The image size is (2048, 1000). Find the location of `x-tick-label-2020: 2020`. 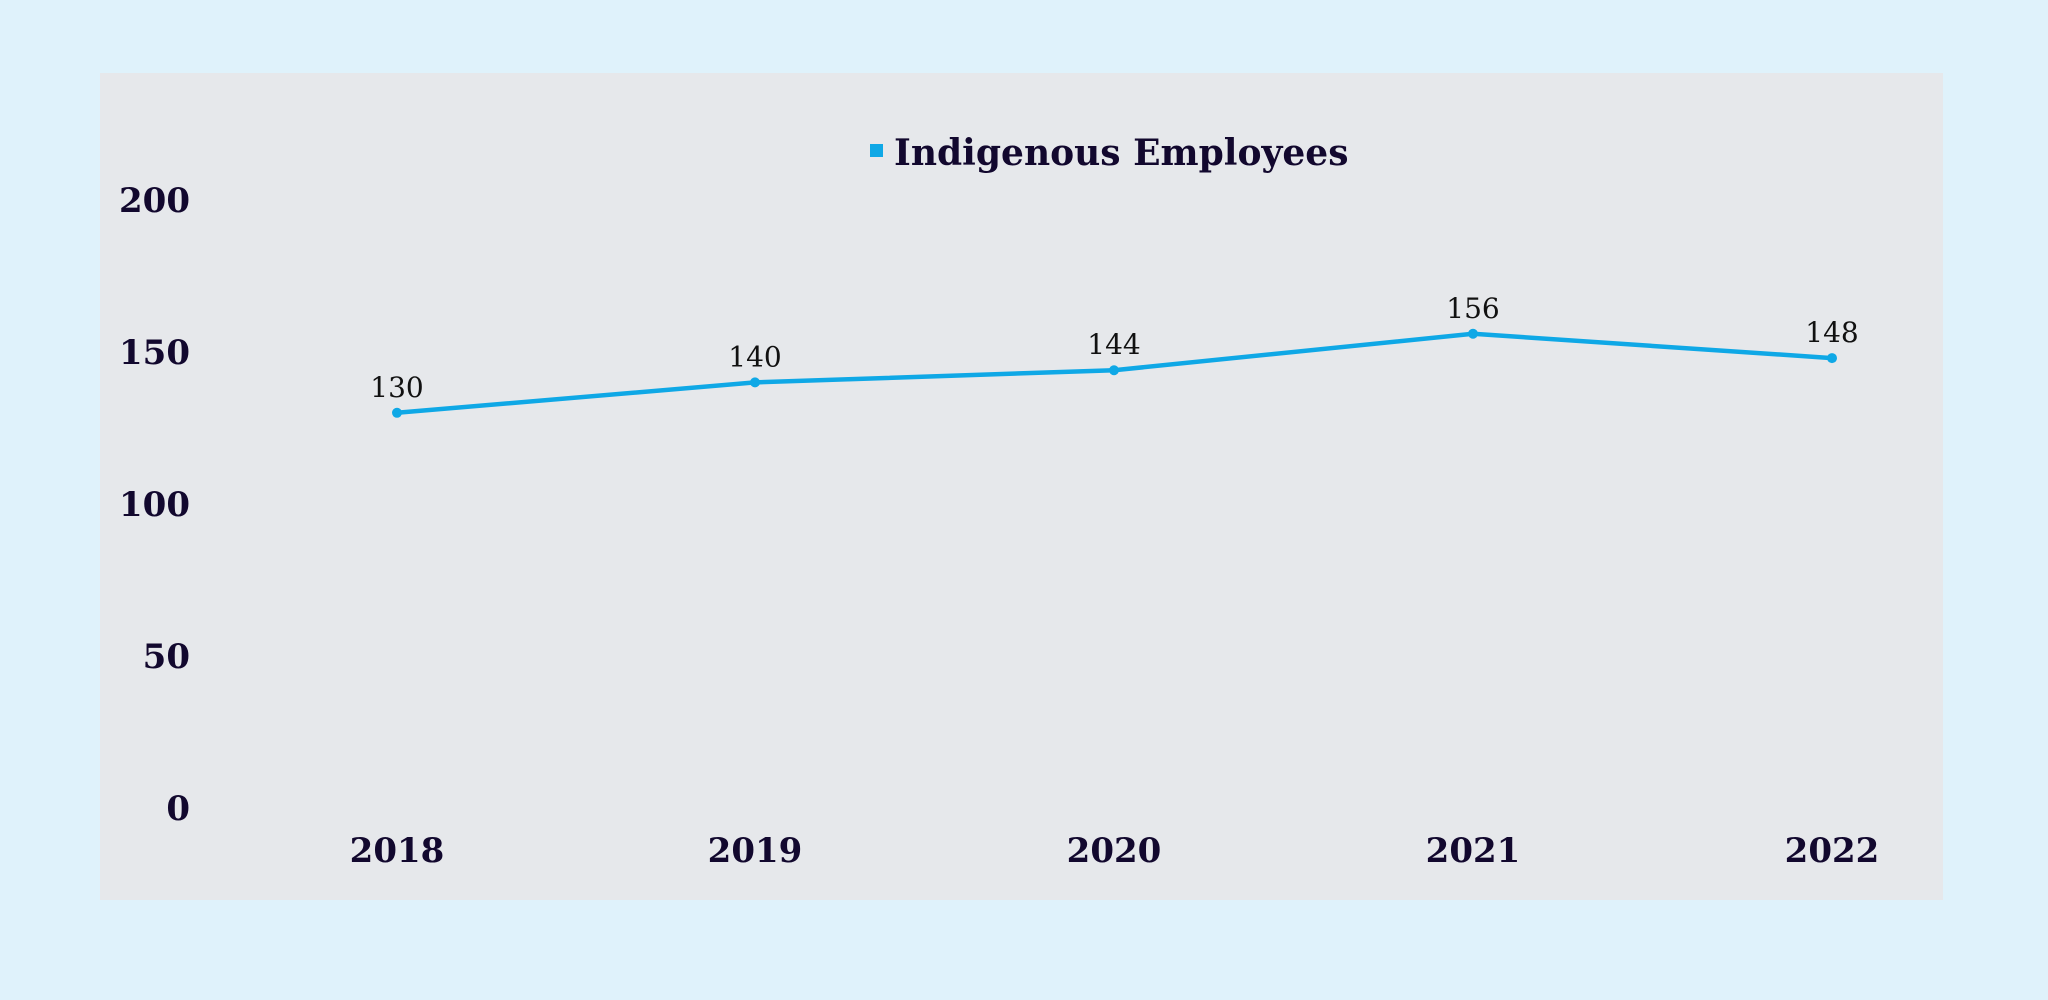

x-tick-label-2020: 2020 is located at coordinates (1114, 851).